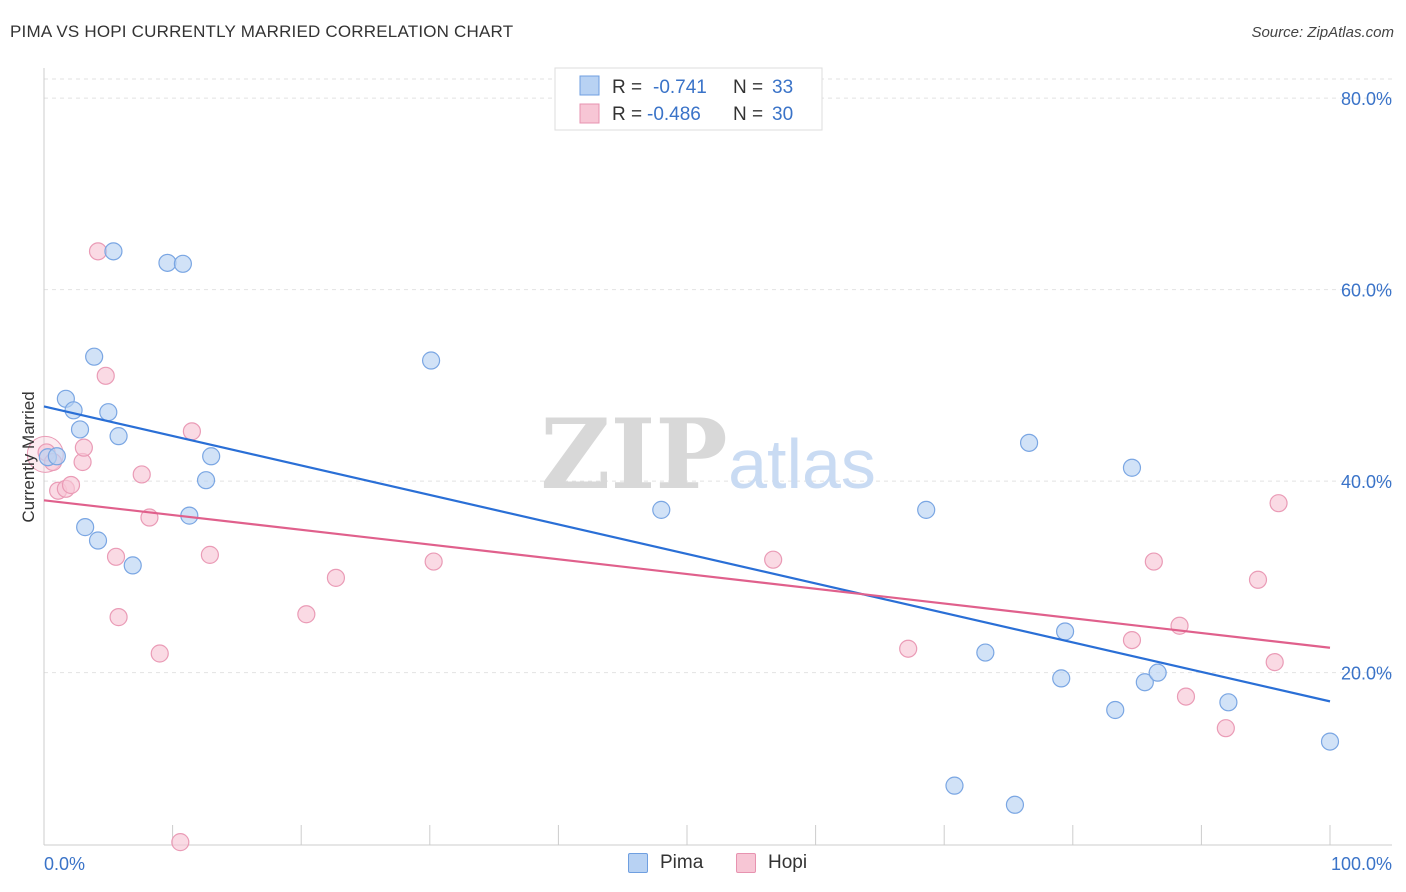 This screenshot has height=892, width=1406. Describe the element at coordinates (748, 114) in the screenshot. I see `hopi-n-label: N =` at that location.